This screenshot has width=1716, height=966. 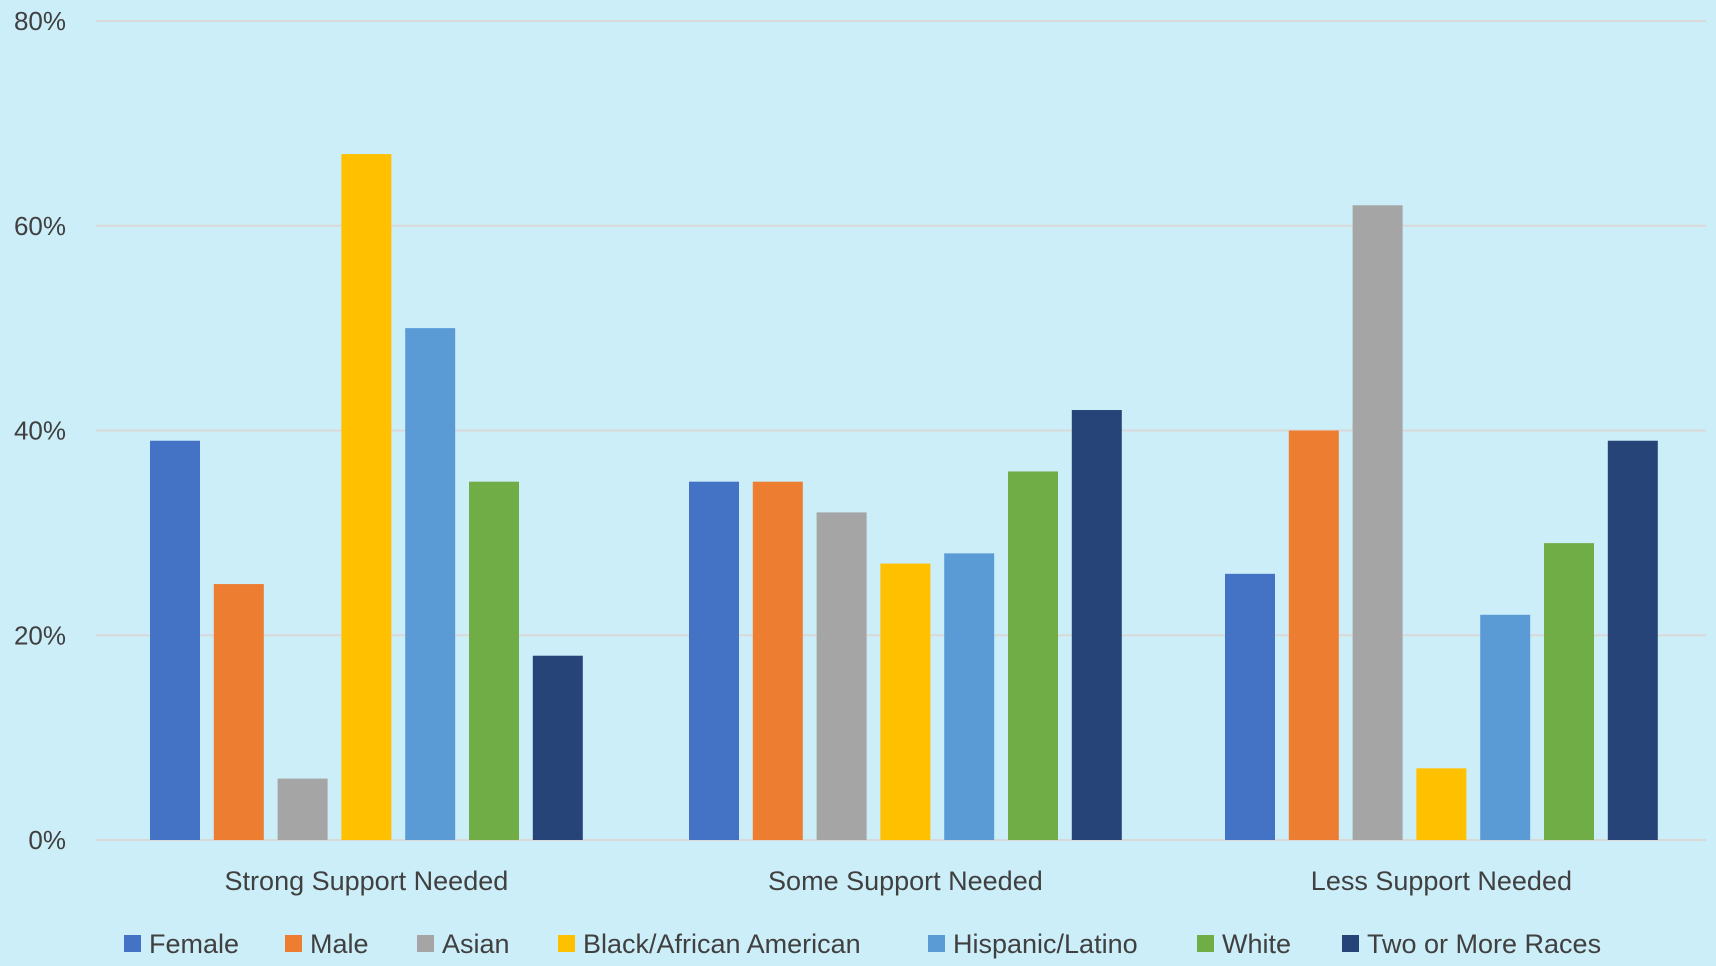 What do you see at coordinates (40, 21) in the screenshot?
I see `y-tick-label: 80%` at bounding box center [40, 21].